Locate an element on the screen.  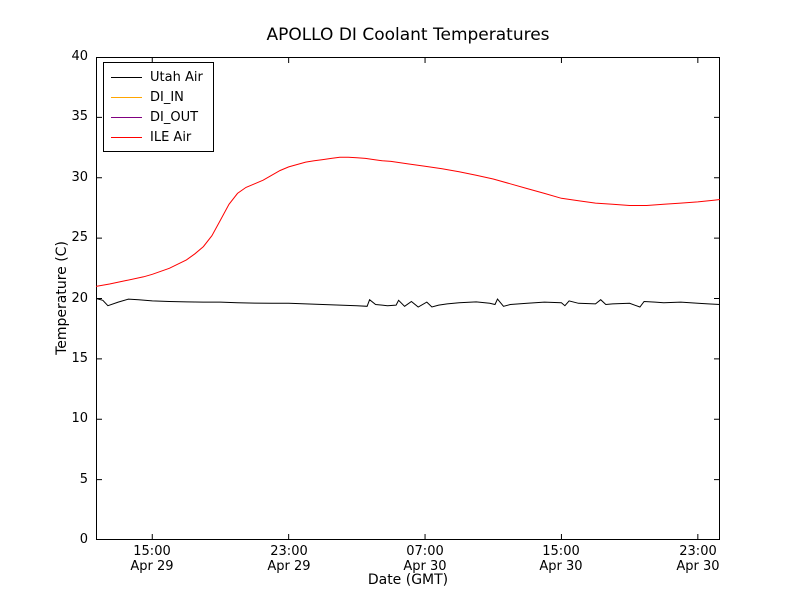
x-tick-label: 23:00 Apr 29 is located at coordinates (289, 559).